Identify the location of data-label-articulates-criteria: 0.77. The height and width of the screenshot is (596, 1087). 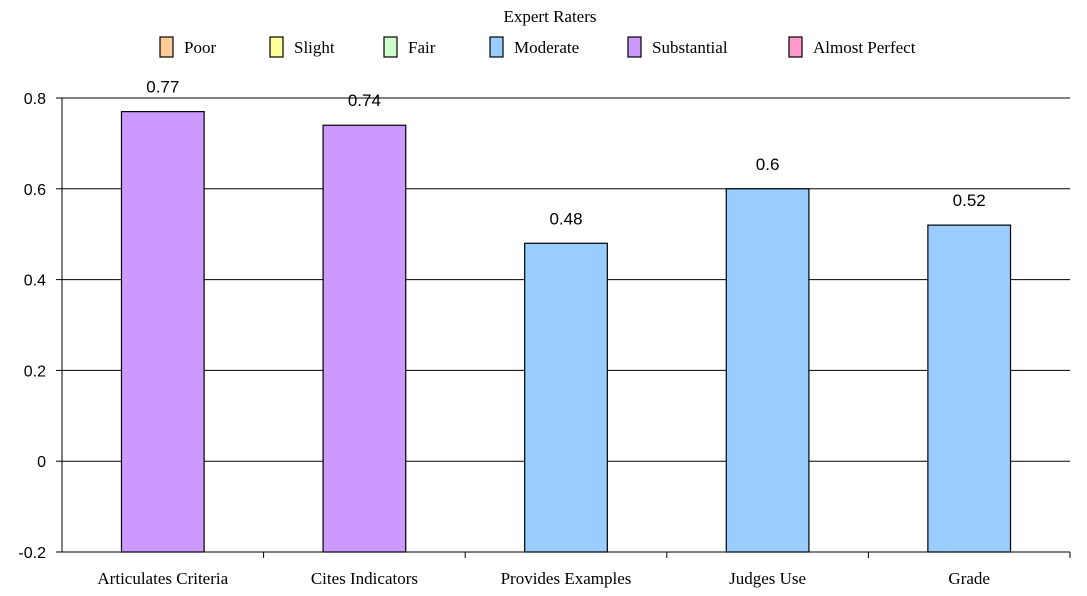
(162, 87).